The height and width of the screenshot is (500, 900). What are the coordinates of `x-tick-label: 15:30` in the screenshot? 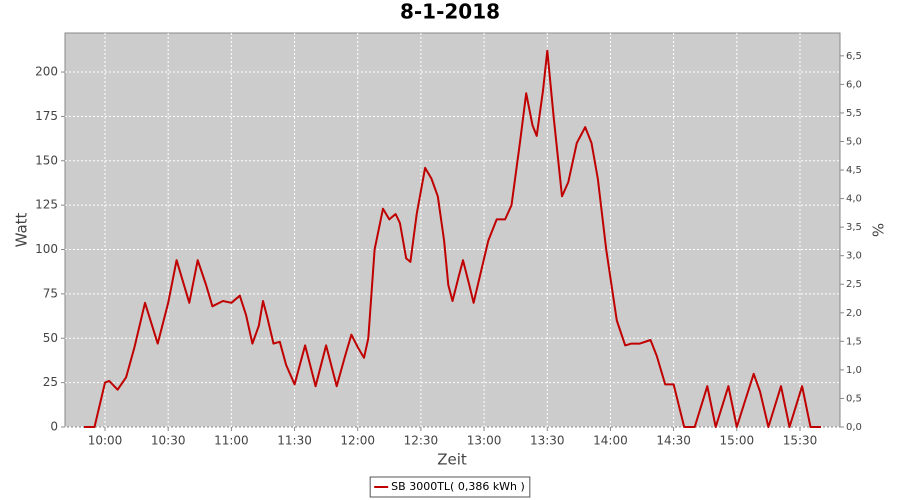 It's located at (800, 441).